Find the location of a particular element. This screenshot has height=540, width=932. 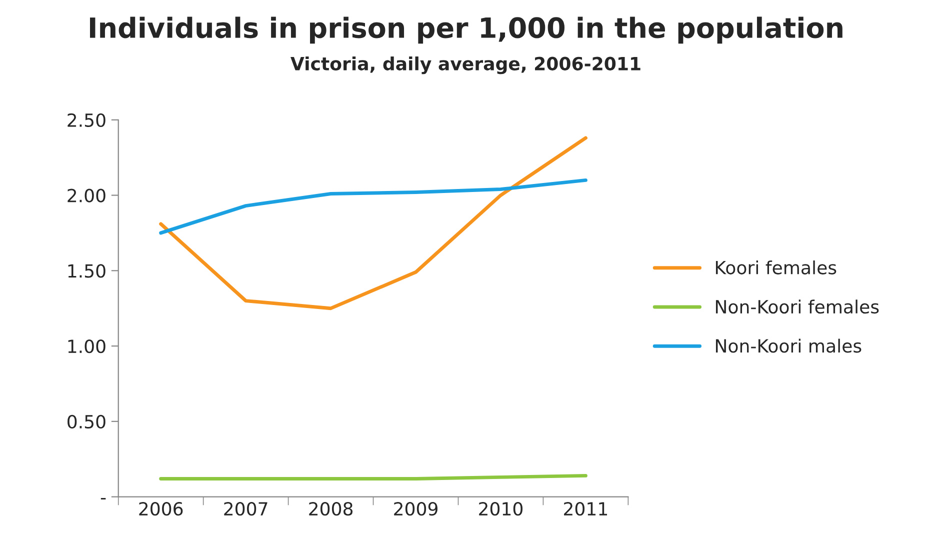

x-tick-label: 2006 is located at coordinates (161, 509).